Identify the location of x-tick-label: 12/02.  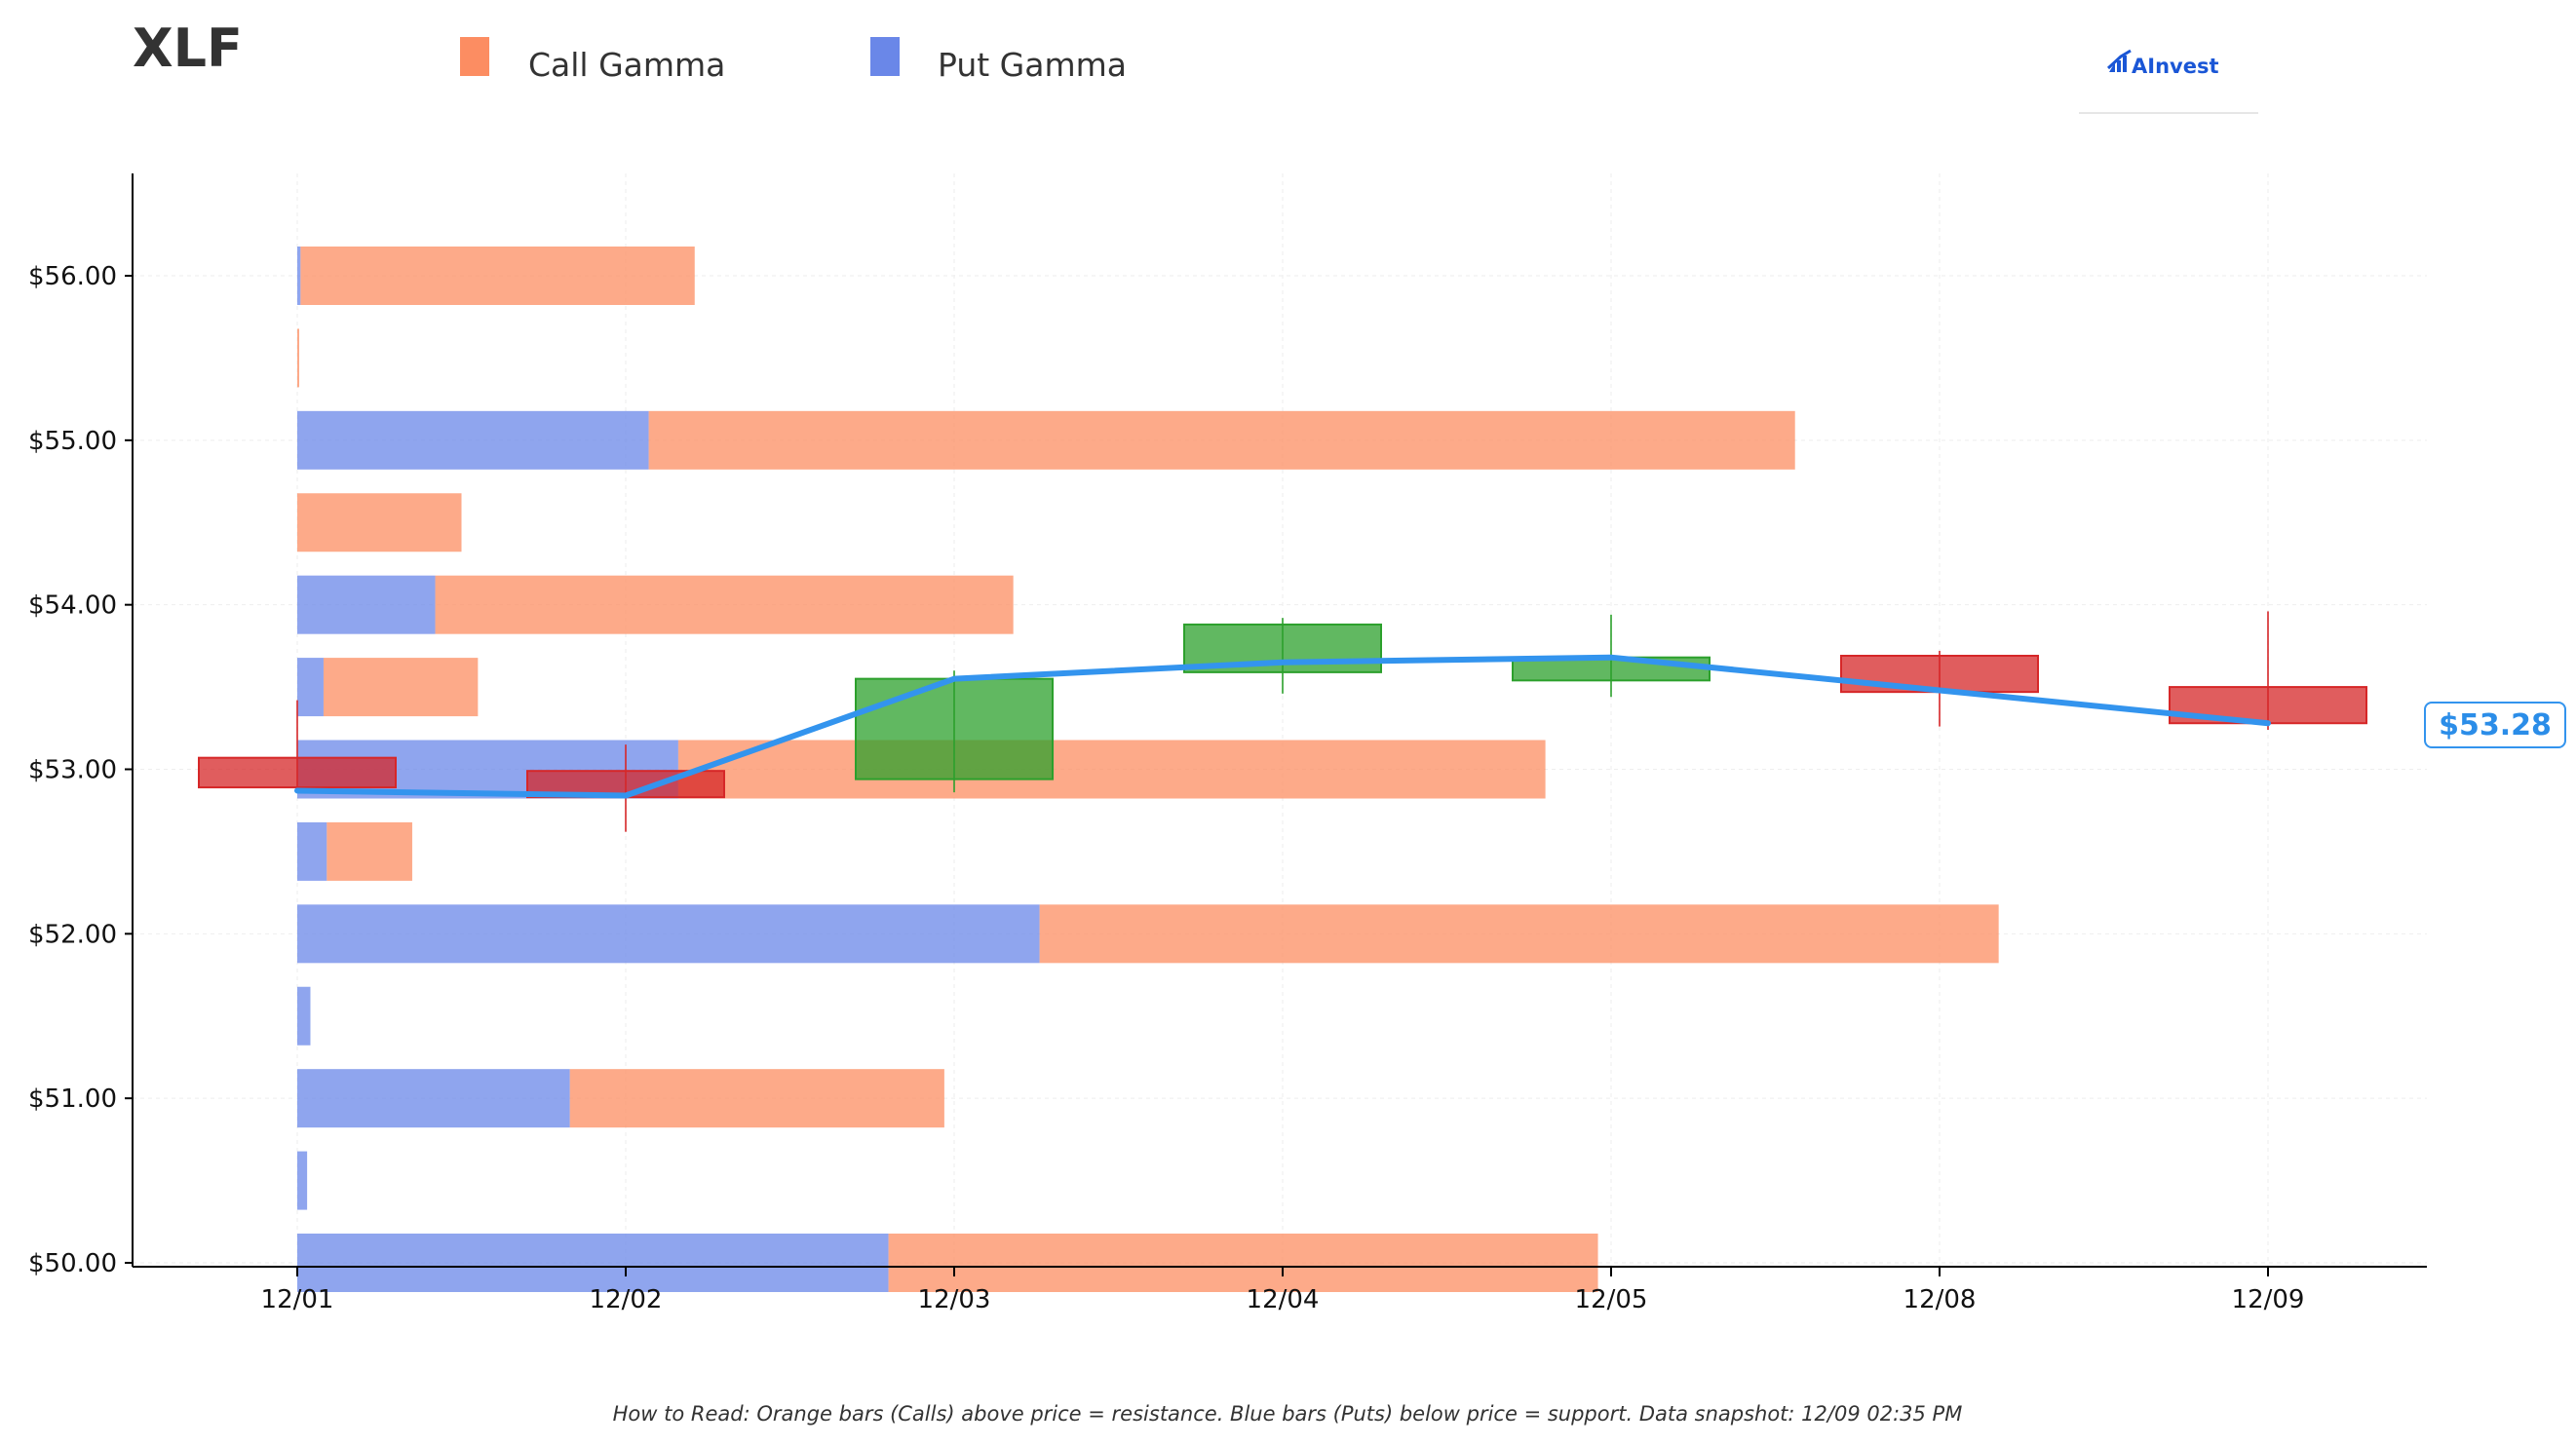
(626, 1299).